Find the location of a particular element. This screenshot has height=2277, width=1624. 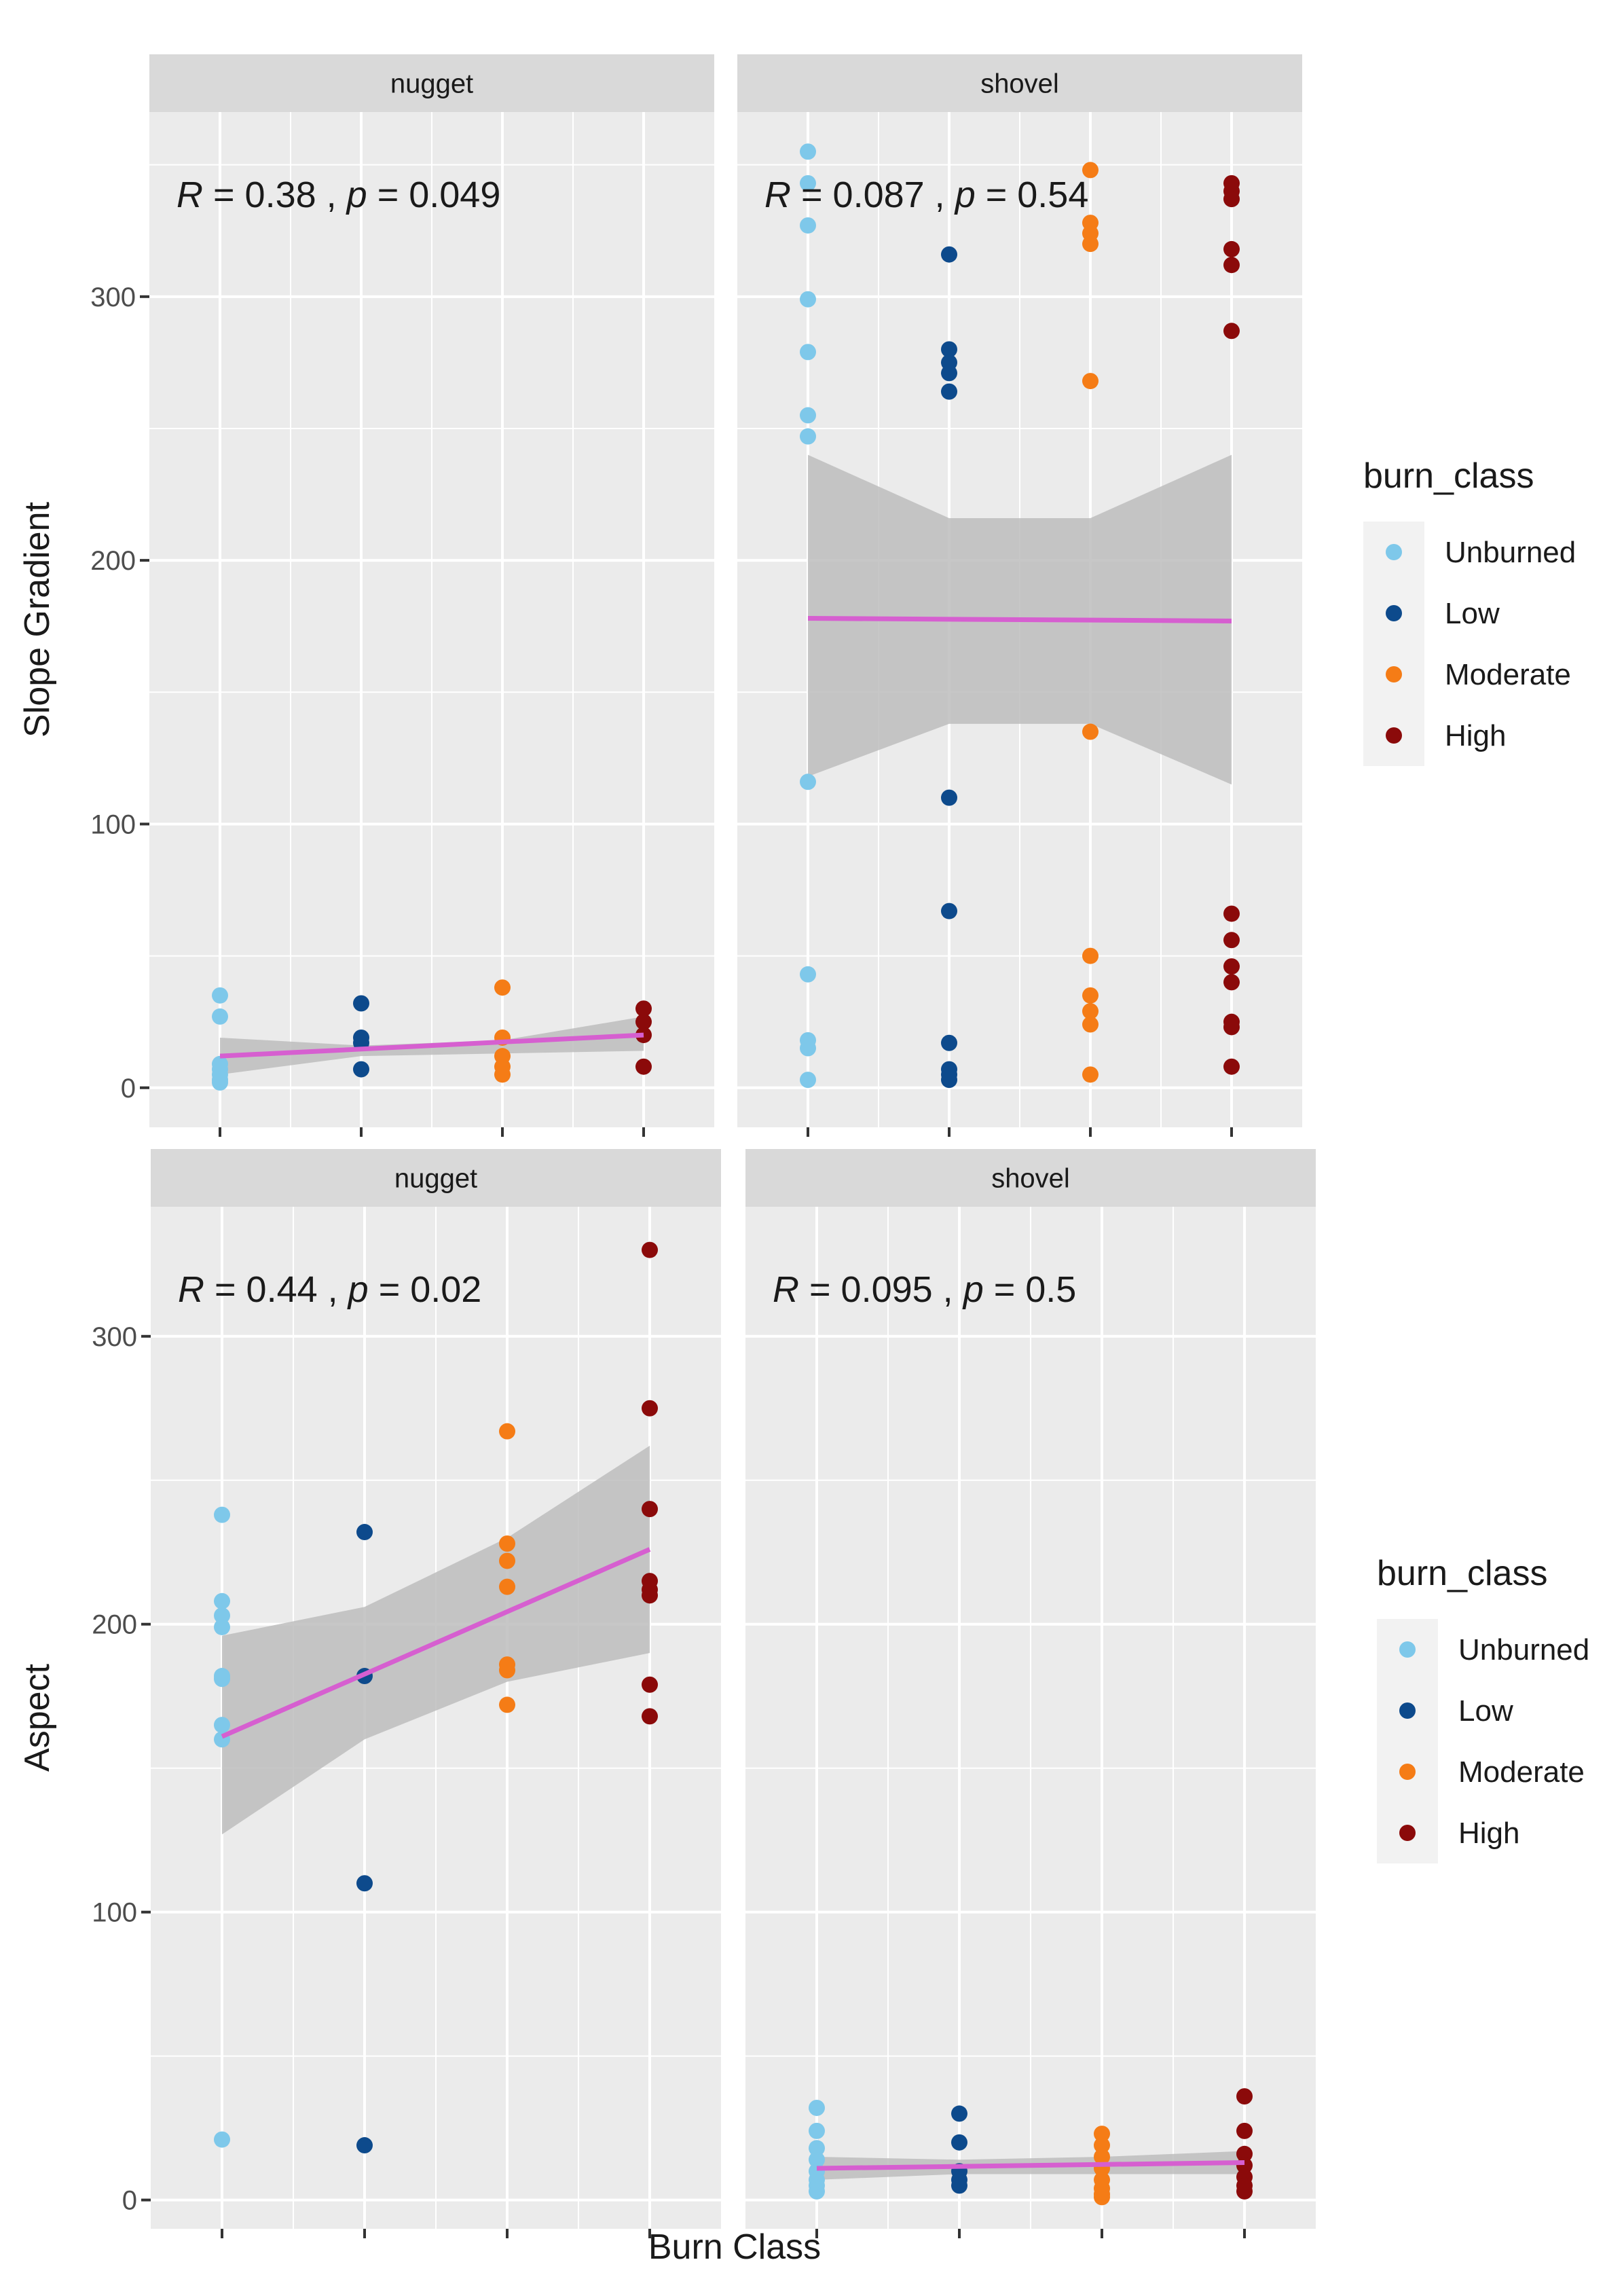

legend-label-high: High is located at coordinates (1476, 735).